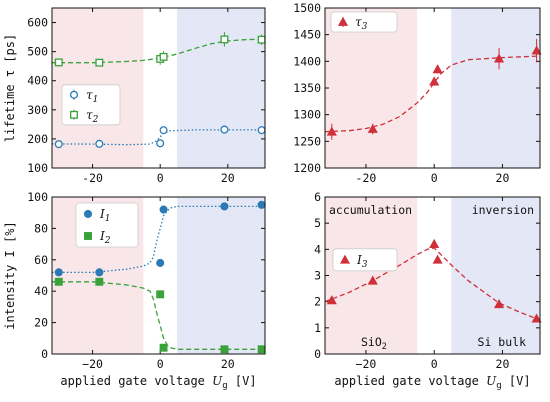 Image resolution: width=550 pixels, height=402 pixels. Describe the element at coordinates (37, 23) in the screenshot. I see `y-tick-label: 600` at that location.